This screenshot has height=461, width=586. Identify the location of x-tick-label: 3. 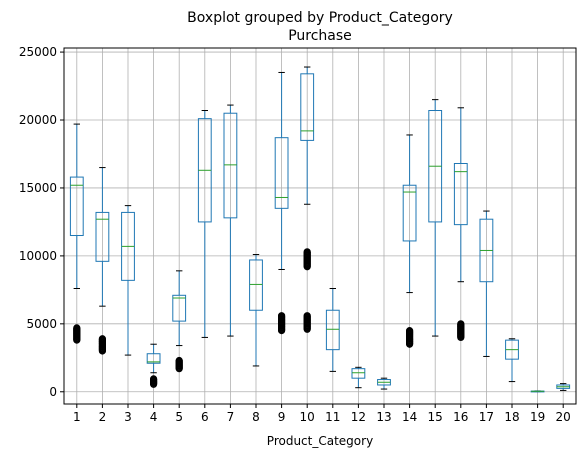
(128, 417).